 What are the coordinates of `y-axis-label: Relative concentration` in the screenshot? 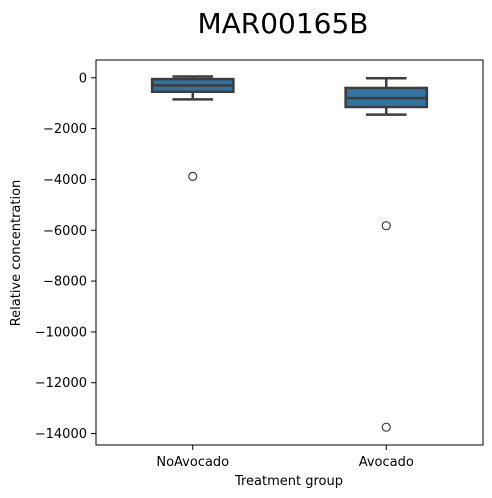 It's located at (16, 253).